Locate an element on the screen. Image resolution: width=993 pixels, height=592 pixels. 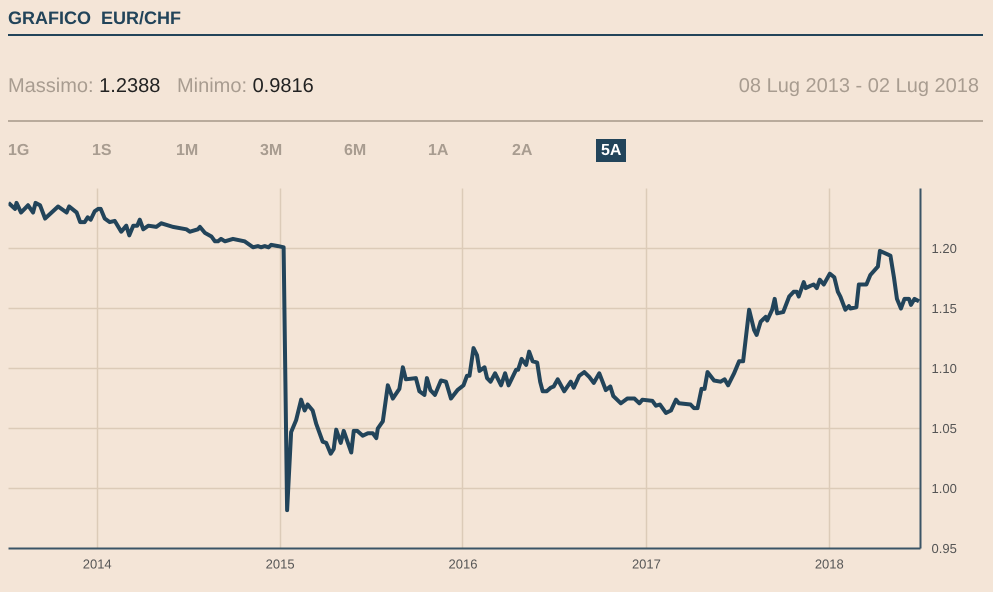
text: 6M is located at coordinates (355, 150).